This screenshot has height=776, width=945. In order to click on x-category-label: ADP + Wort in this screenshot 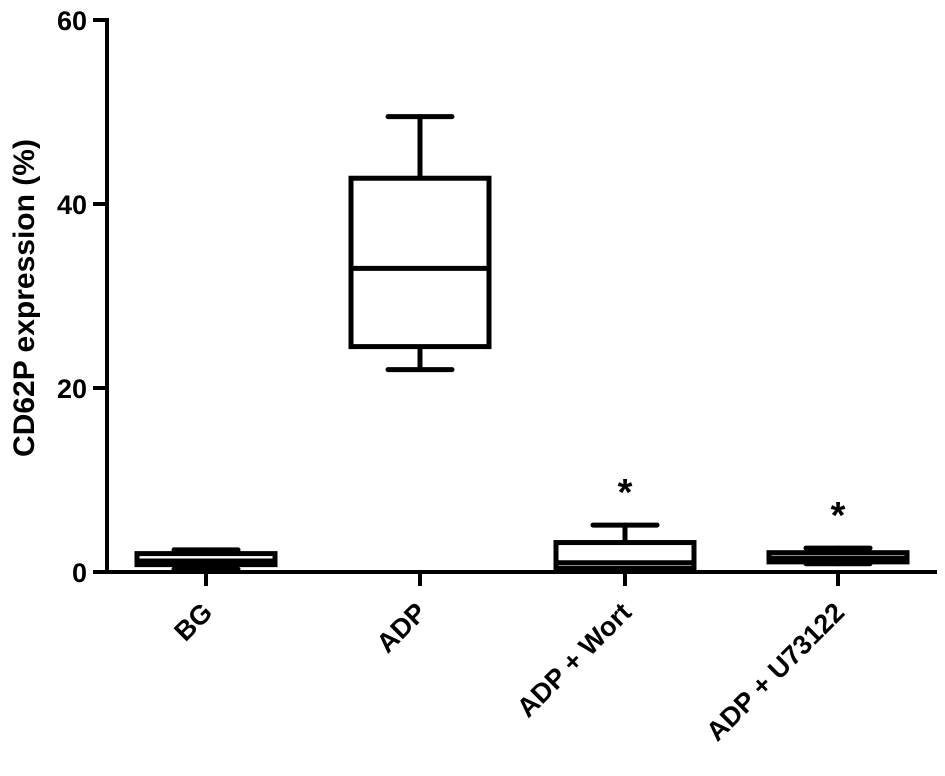, I will do `click(574, 660)`.